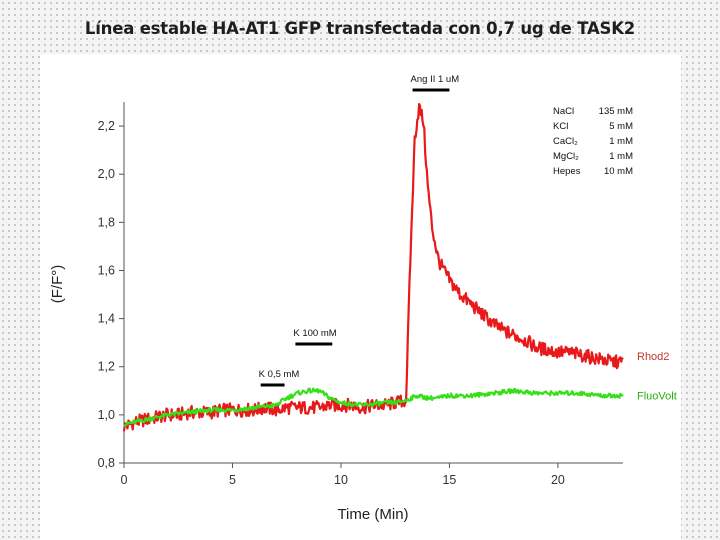 The width and height of the screenshot is (720, 540). I want to click on series-label: Rhod2, so click(653, 357).